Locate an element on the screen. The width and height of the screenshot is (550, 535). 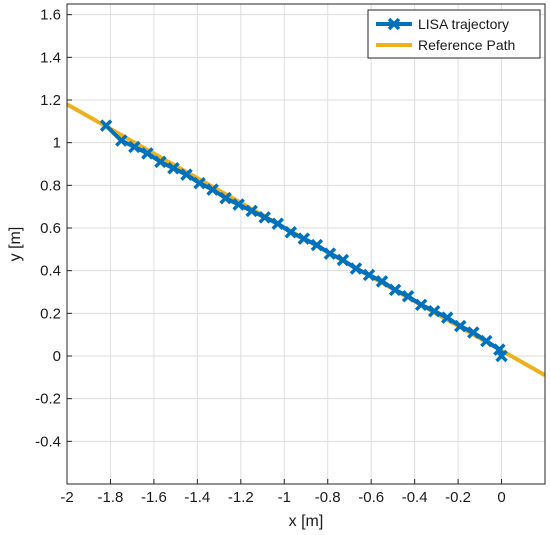
x-tick-label: -1.4 is located at coordinates (197, 497).